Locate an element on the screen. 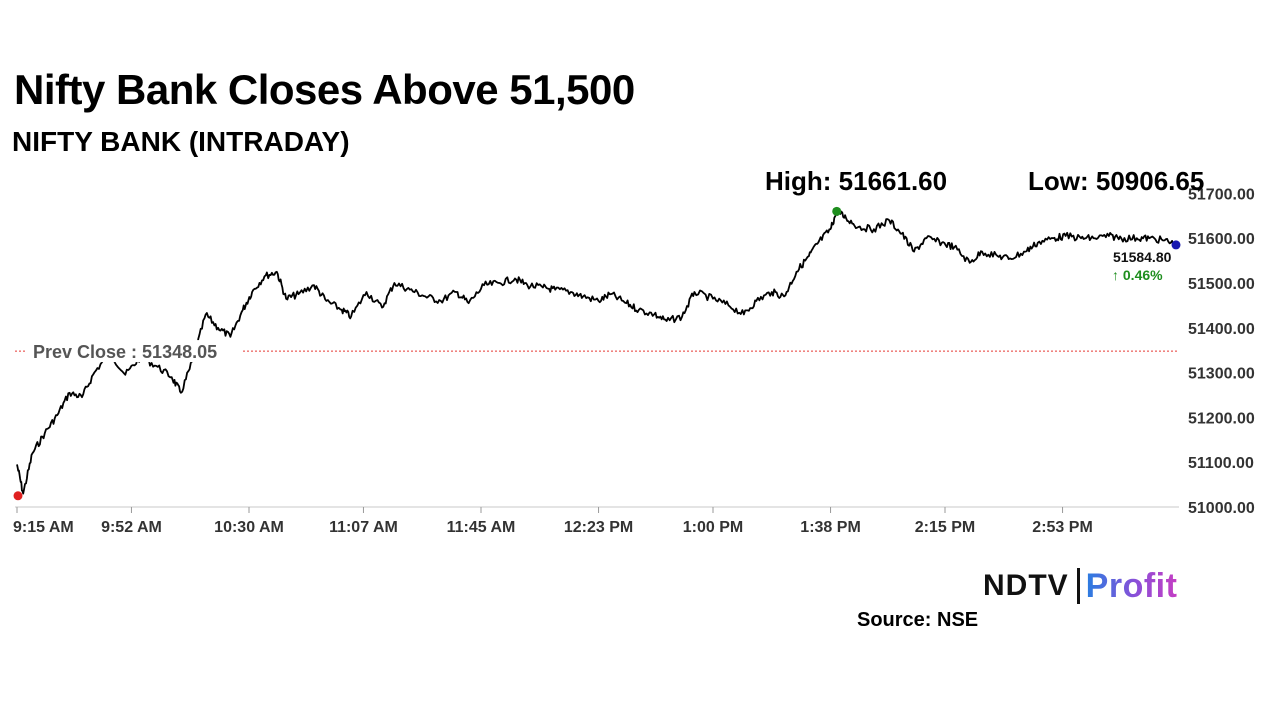 The height and width of the screenshot is (720, 1280). headline: Nifty Bank Closes Above 51,500 is located at coordinates (324, 89).